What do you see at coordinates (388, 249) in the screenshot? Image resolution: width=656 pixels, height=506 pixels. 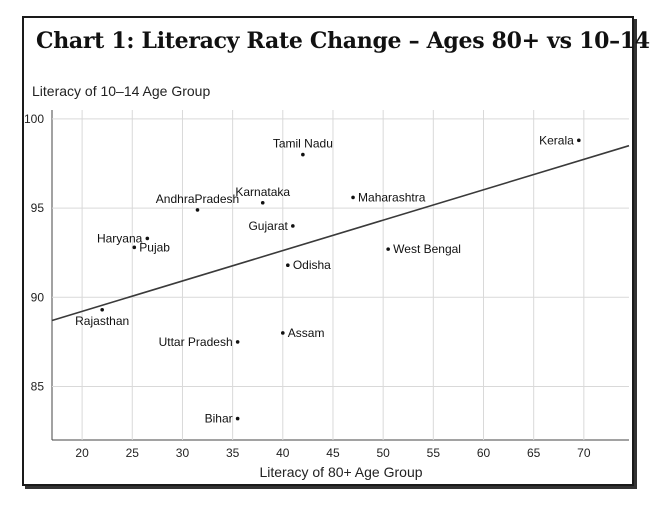 I see `data-point-west-bengal` at bounding box center [388, 249].